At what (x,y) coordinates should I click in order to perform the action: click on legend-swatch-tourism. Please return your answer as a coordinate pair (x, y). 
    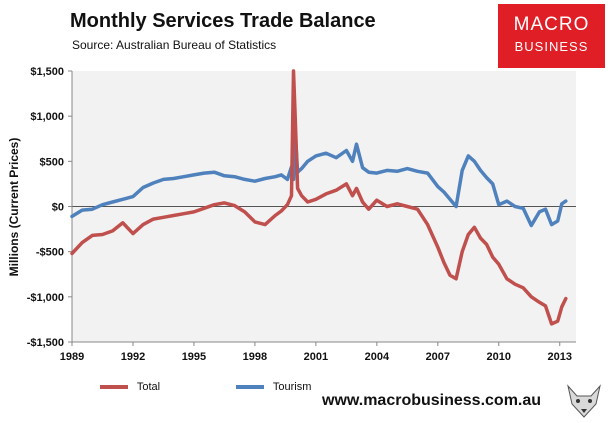
    Looking at the image, I should click on (250, 387).